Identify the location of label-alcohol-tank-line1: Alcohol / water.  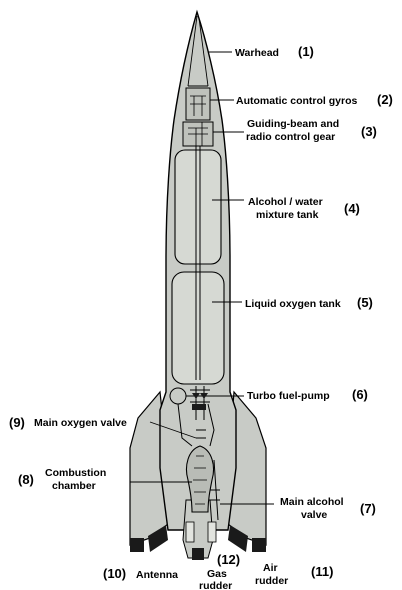
(285, 202).